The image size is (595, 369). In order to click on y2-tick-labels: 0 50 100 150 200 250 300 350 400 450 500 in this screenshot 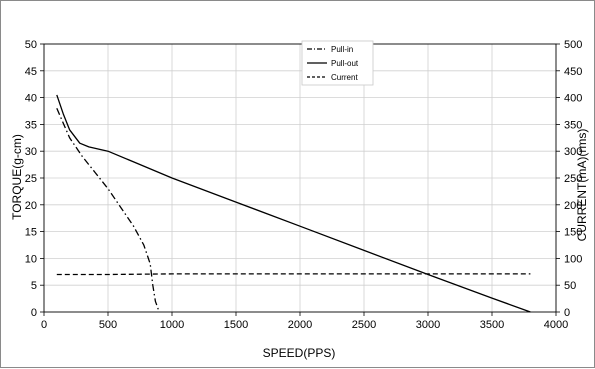, I will do `click(573, 179)`.